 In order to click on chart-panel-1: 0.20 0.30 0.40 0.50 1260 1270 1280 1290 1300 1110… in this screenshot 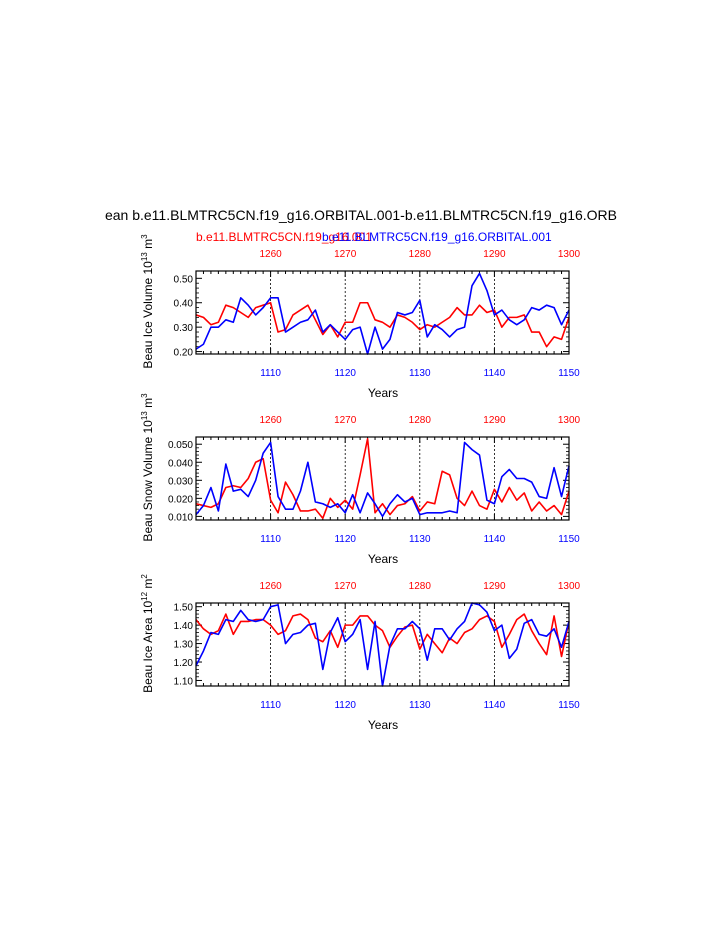, I will do `click(360, 317)`.